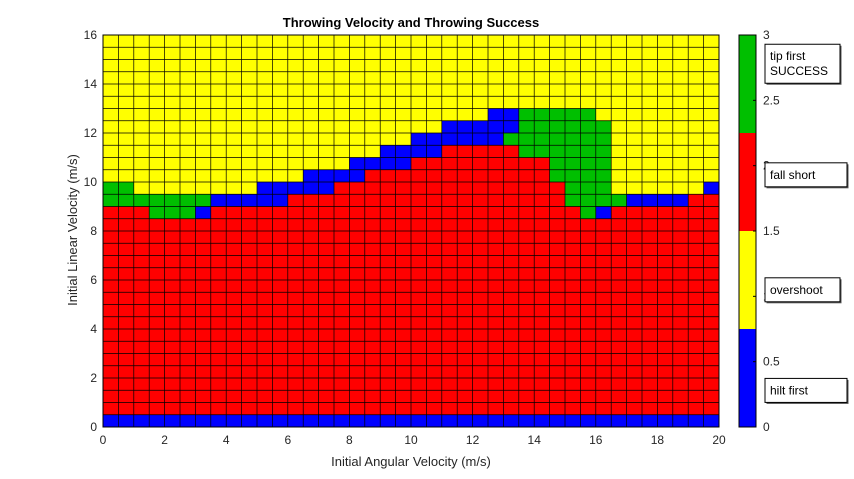  What do you see at coordinates (93, 378) in the screenshot?
I see `y-tick-label: 2` at bounding box center [93, 378].